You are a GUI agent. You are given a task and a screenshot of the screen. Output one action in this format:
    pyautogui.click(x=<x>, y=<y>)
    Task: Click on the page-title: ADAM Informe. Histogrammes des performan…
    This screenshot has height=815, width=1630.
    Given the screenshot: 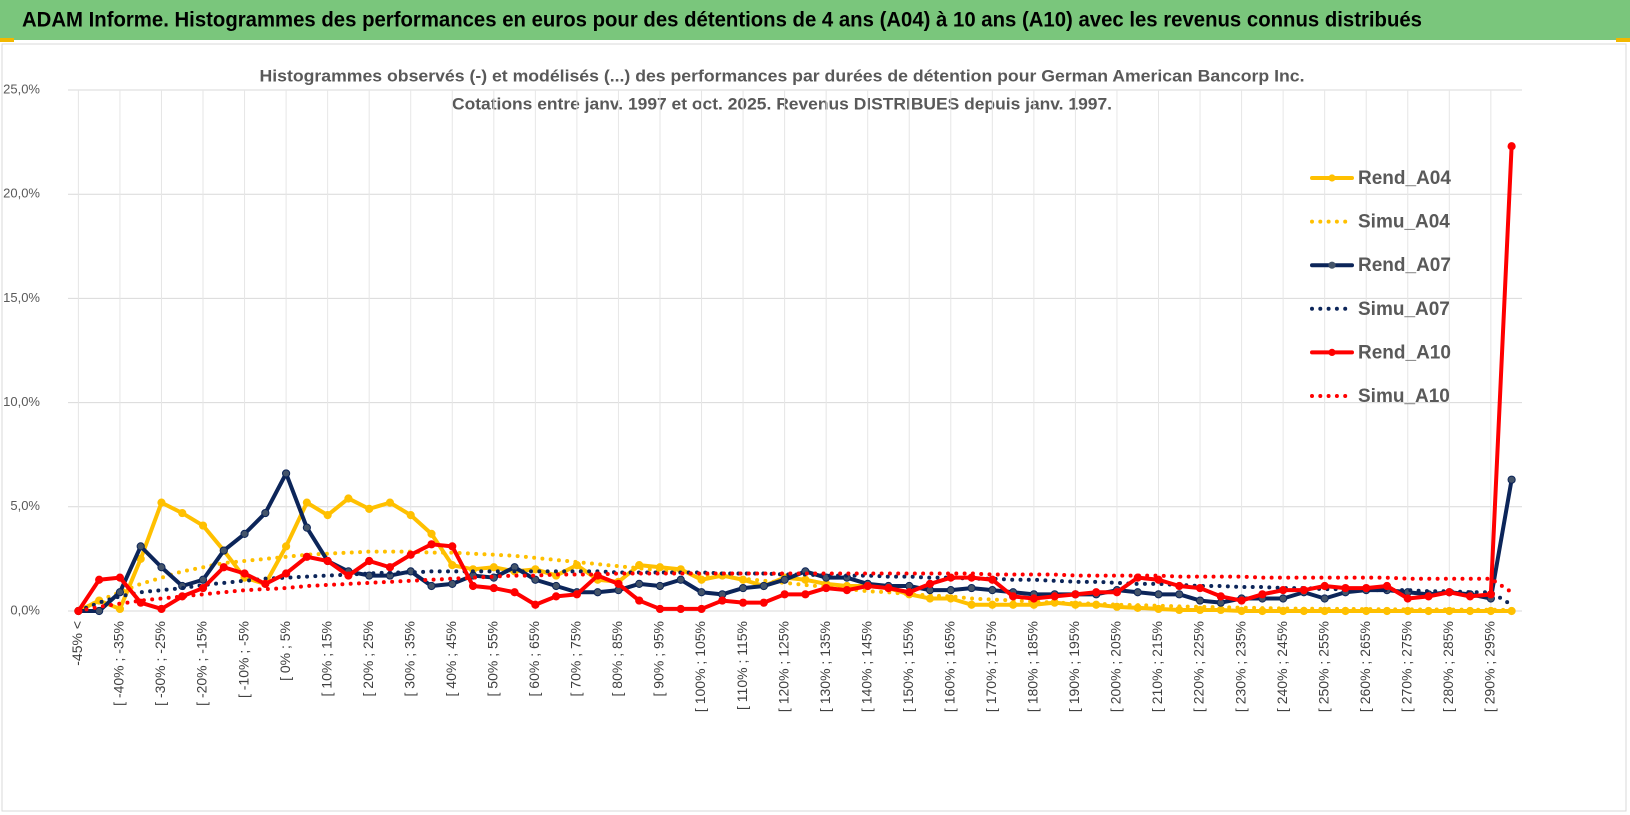 What is the action you would take?
    pyautogui.click(x=722, y=20)
    